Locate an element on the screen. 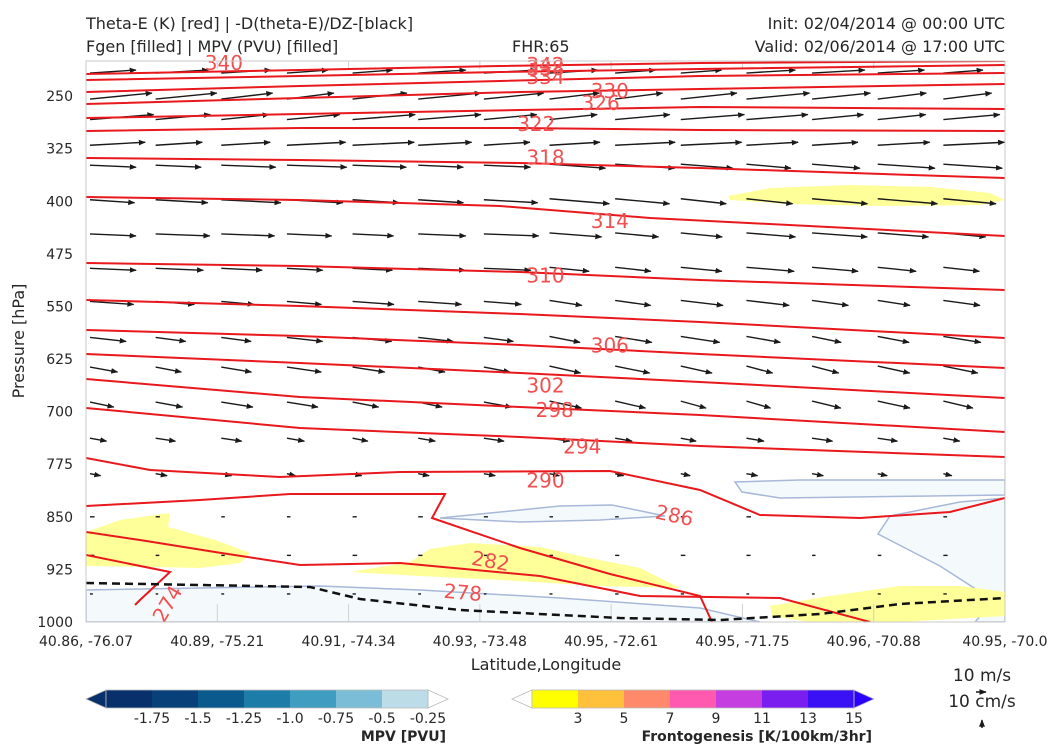 The image size is (1050, 750). x-tick-label: 40.95, -71.75 is located at coordinates (742, 642).